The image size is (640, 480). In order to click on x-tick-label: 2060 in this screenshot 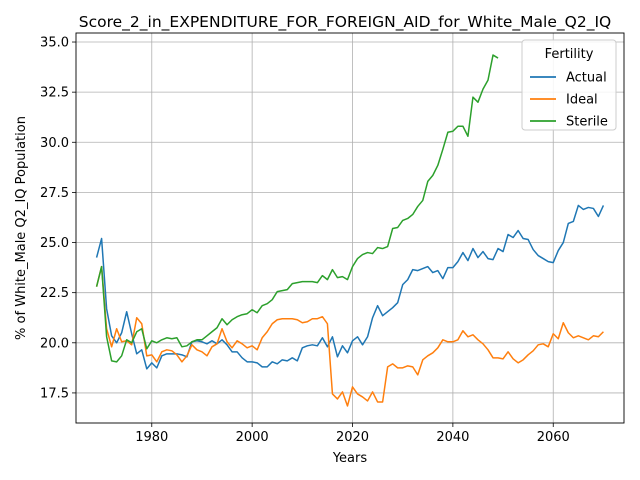, I will do `click(553, 437)`.